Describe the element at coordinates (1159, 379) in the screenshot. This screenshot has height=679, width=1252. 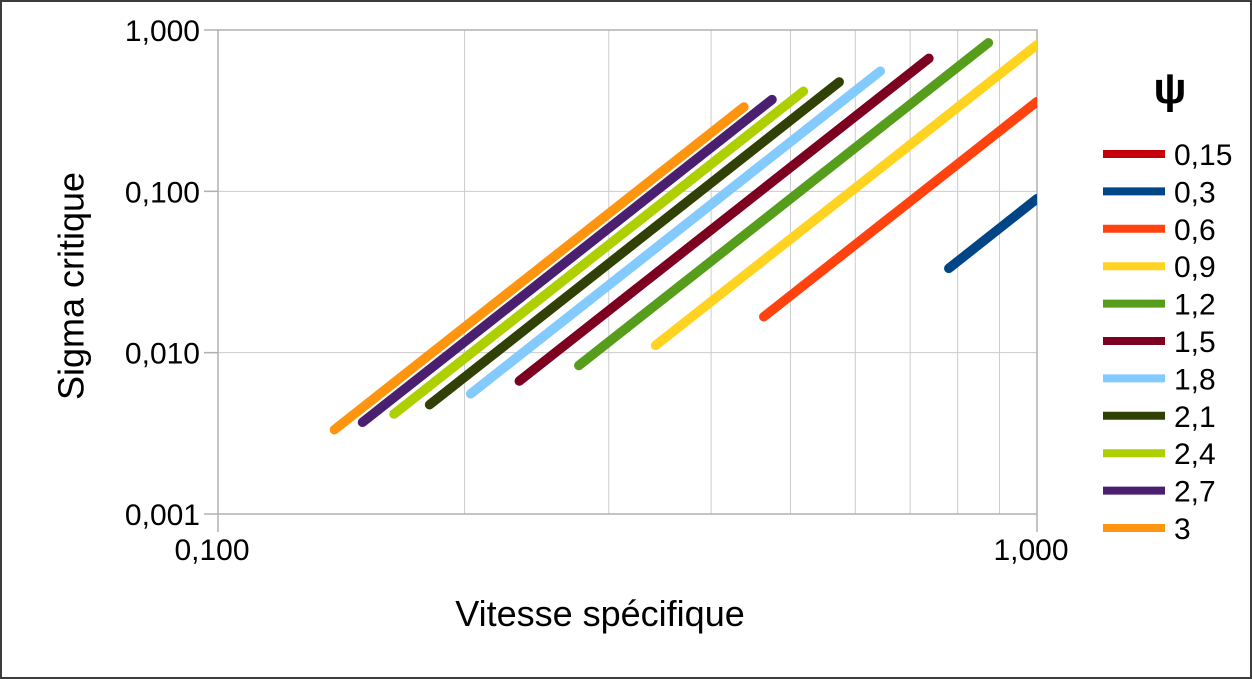
I see `legend-item-psi-1,8: 1,8` at that location.